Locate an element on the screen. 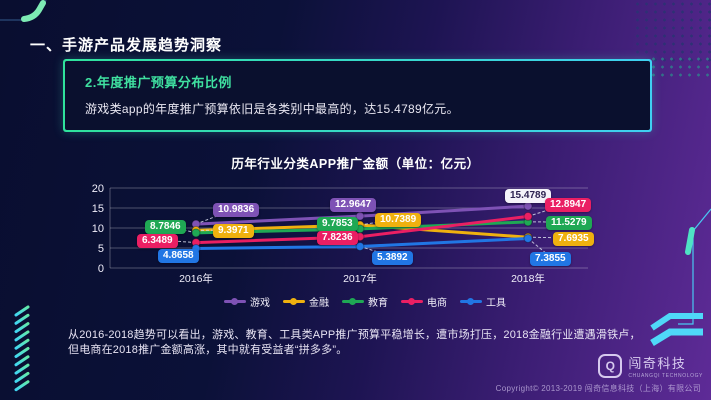 This screenshot has width=711, height=400. logo-name: 闯奇科技 is located at coordinates (657, 363).